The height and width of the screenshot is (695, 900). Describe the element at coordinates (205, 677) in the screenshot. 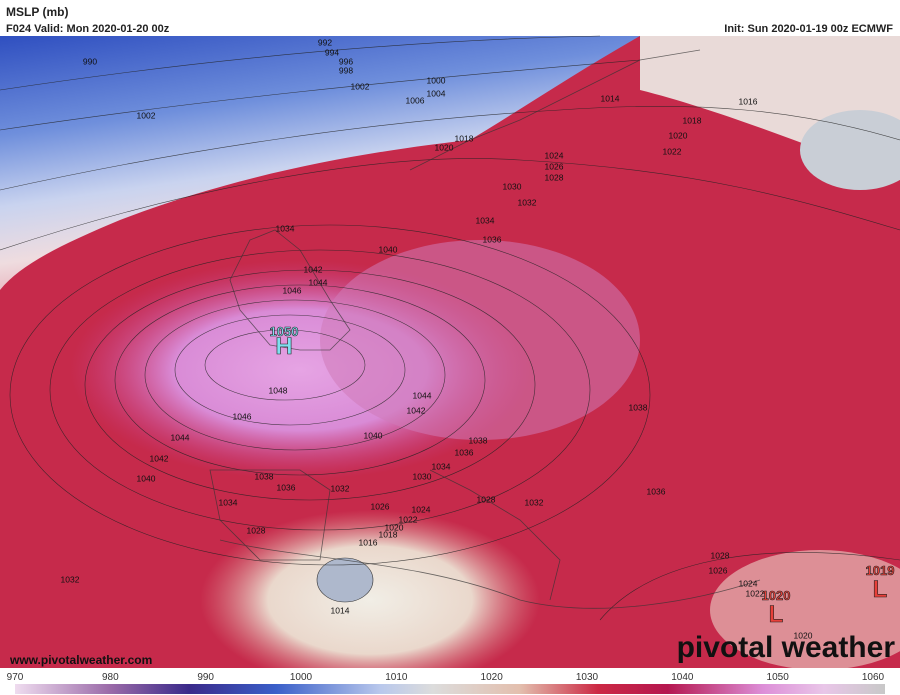

I see `colorbar-tick-label: 990` at that location.